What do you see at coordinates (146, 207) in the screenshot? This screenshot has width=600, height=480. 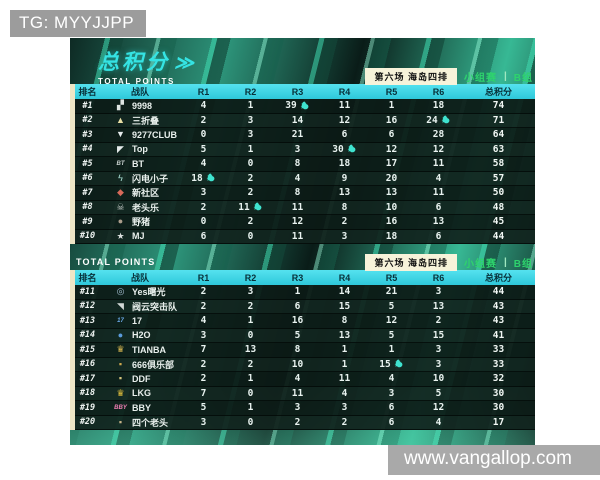 I see `team-name: 老头乐` at bounding box center [146, 207].